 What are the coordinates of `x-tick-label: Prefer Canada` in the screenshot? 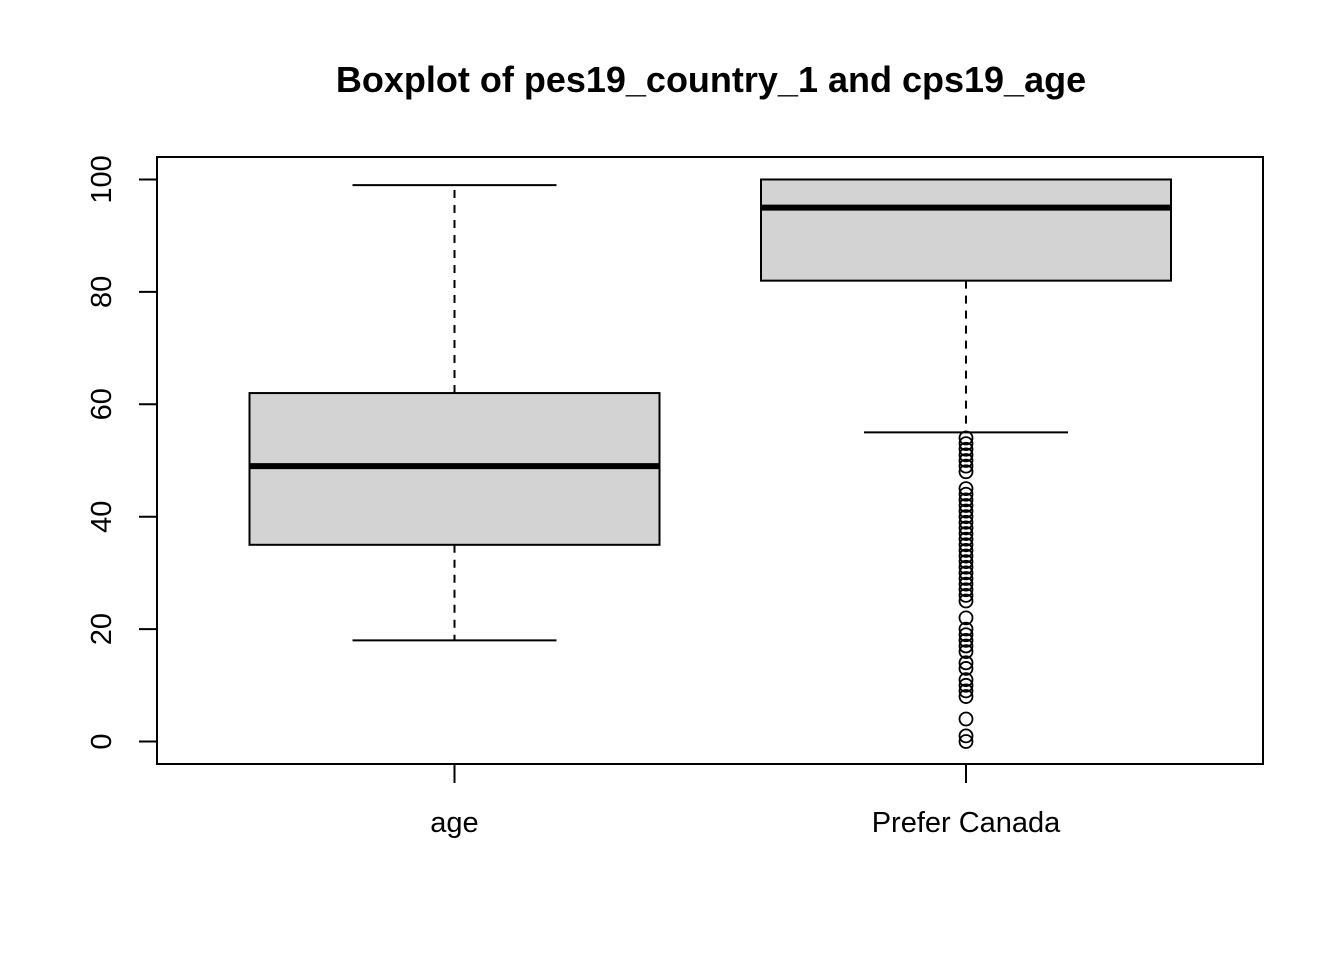 It's located at (966, 823).